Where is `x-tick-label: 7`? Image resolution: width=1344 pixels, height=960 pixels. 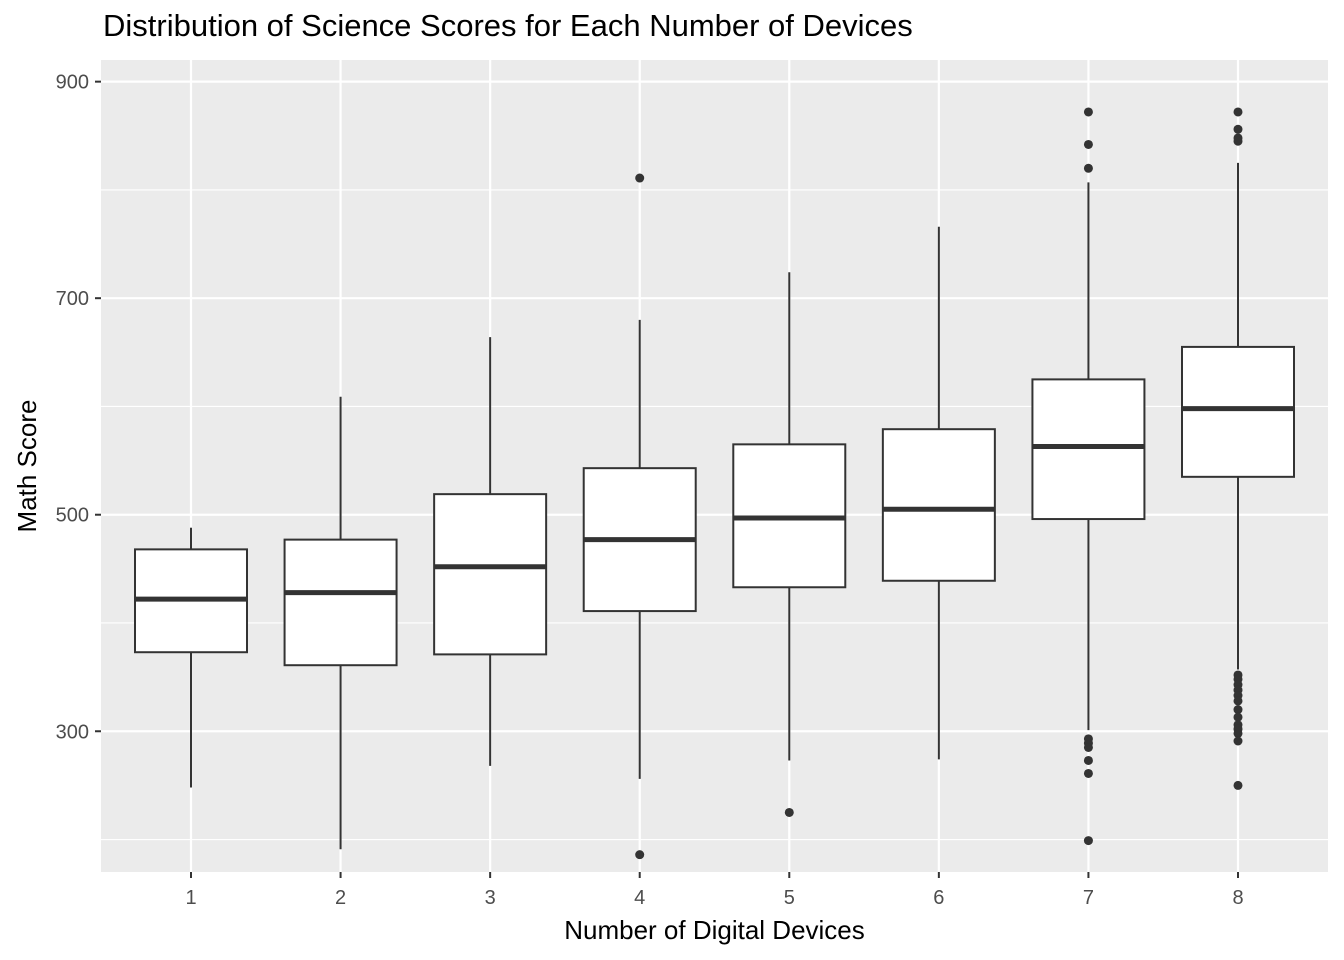
x-tick-label: 7 is located at coordinates (1088, 898).